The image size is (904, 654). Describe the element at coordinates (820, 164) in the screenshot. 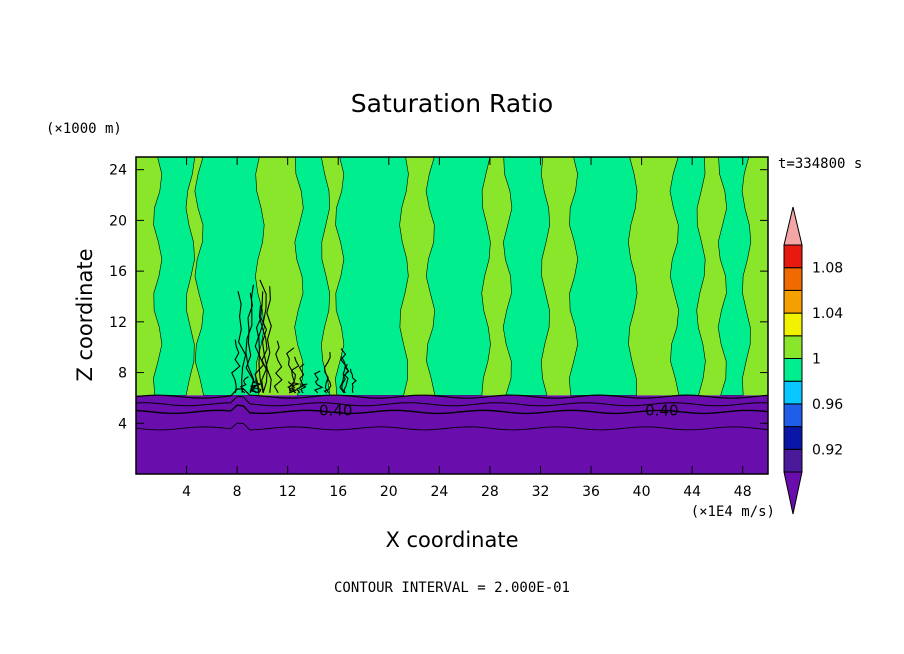

I see `time-label: t=334800 s` at that location.